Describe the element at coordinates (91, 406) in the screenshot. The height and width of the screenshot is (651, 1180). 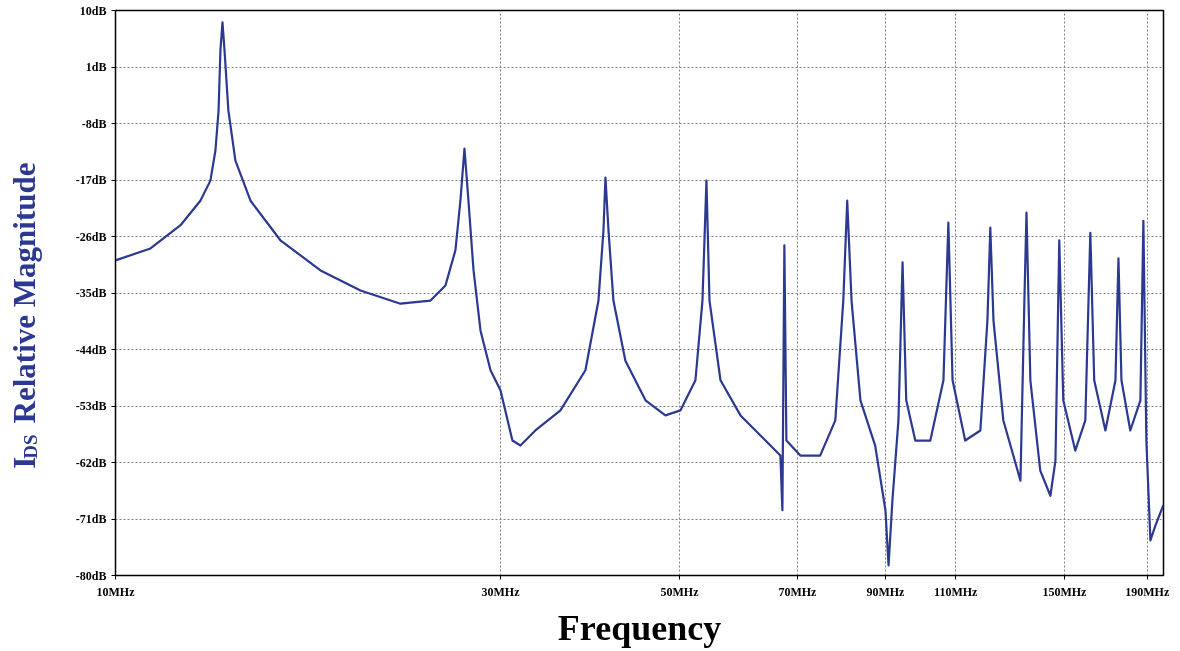
I see `y-tick-label: -53dB` at that location.